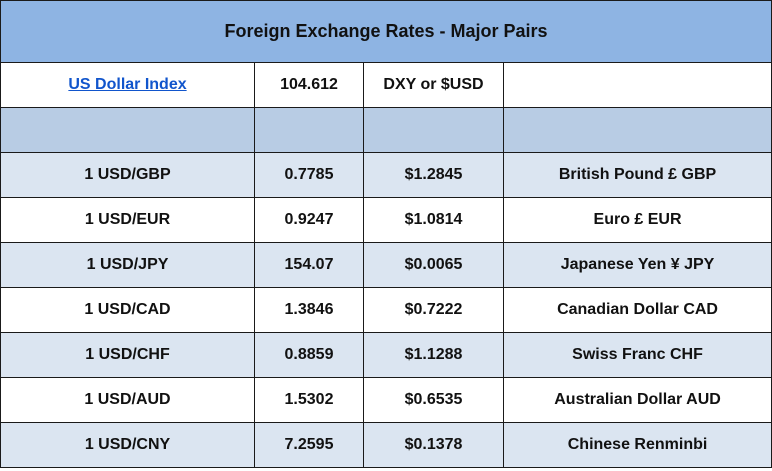 This screenshot has height=471, width=772. Describe the element at coordinates (127, 175) in the screenshot. I see `pair-cell: 1 USD/GBP` at that location.